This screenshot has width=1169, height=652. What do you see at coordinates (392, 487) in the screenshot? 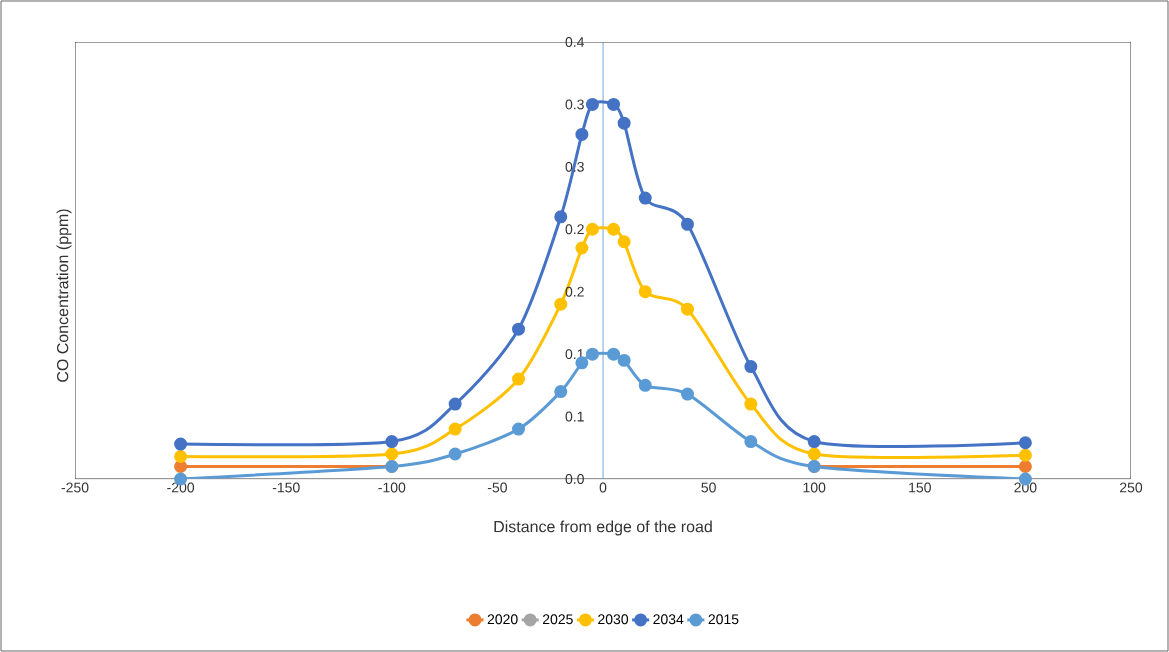
I see `x-tick-label: -100` at bounding box center [392, 487].